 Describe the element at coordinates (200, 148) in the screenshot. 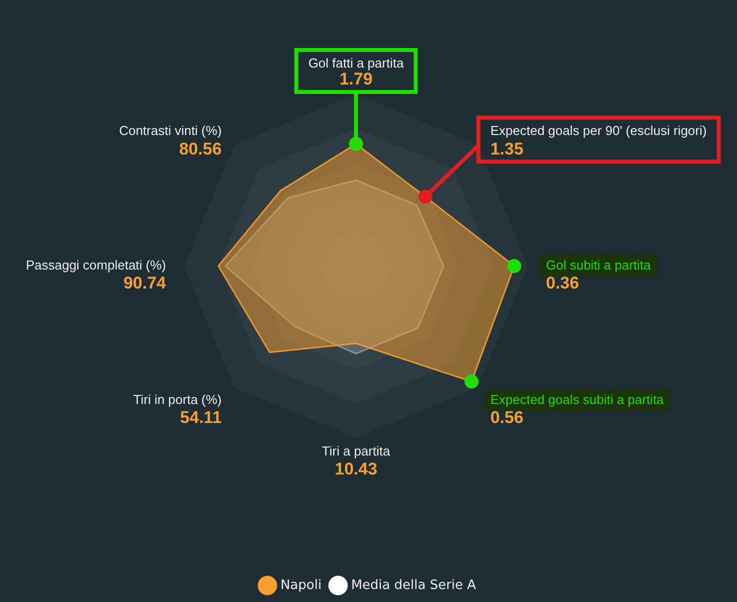

I see `text: 80.56` at that location.